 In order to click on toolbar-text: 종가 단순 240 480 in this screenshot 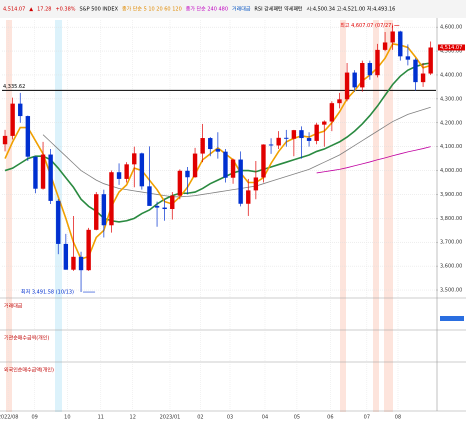, I will do `click(207, 9)`.